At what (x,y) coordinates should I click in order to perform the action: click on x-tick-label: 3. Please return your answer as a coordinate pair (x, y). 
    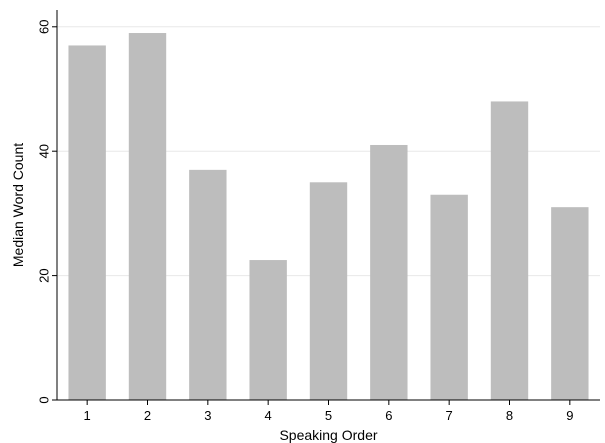
    Looking at the image, I should click on (207, 415).